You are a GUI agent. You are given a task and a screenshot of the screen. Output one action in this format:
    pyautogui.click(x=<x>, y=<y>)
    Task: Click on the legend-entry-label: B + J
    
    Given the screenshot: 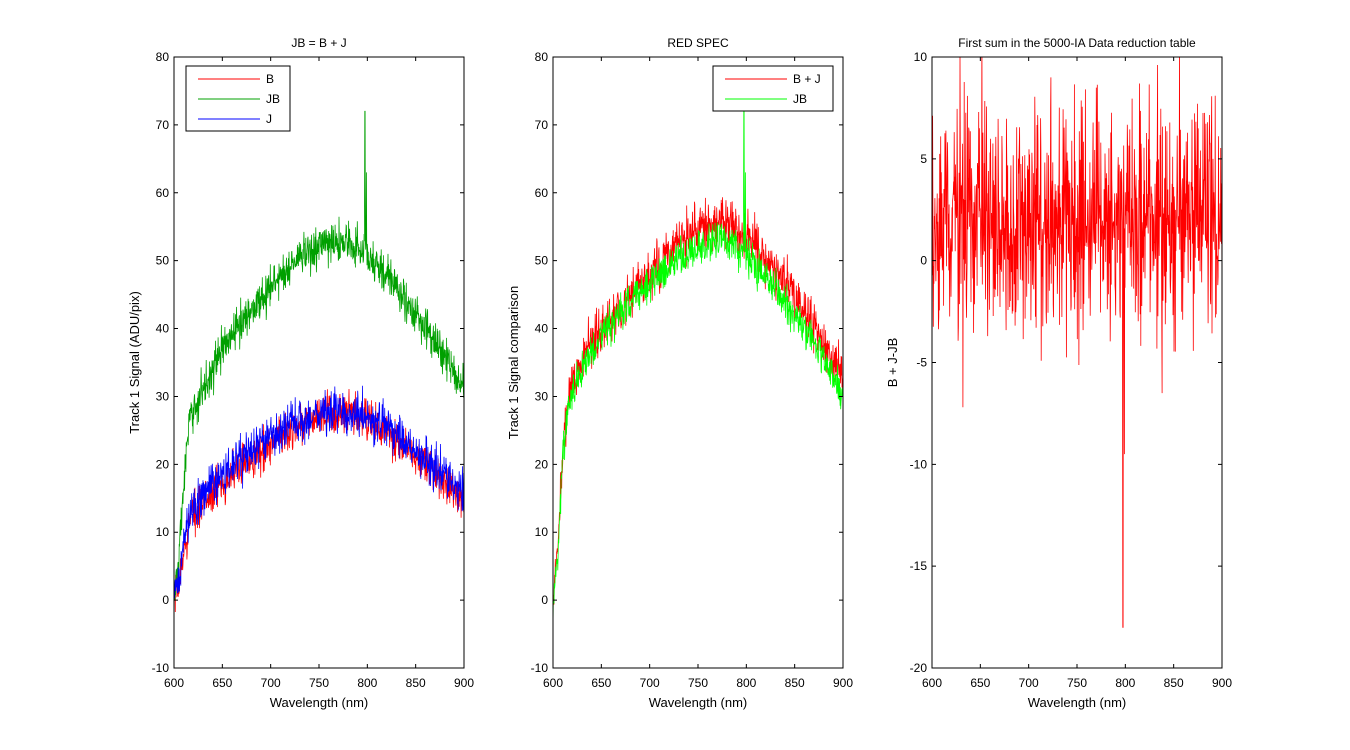 What is the action you would take?
    pyautogui.click(x=807, y=79)
    